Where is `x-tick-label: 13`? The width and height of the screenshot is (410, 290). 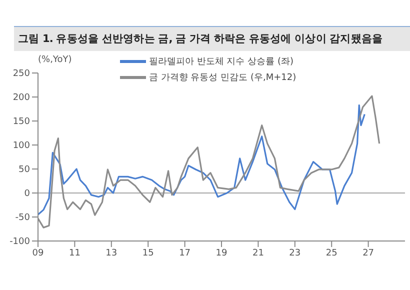
x-tick-label: 13 is located at coordinates (112, 253).